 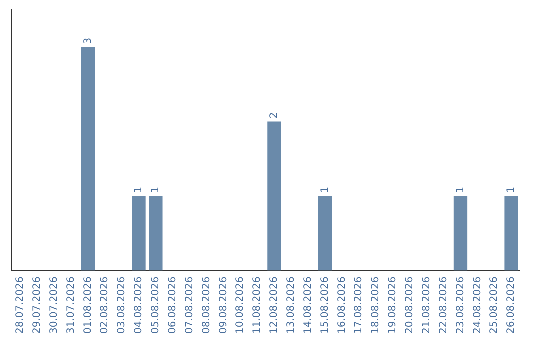 What do you see at coordinates (393, 305) in the screenshot?
I see `x-tick-label: 19.08.2026` at bounding box center [393, 305].